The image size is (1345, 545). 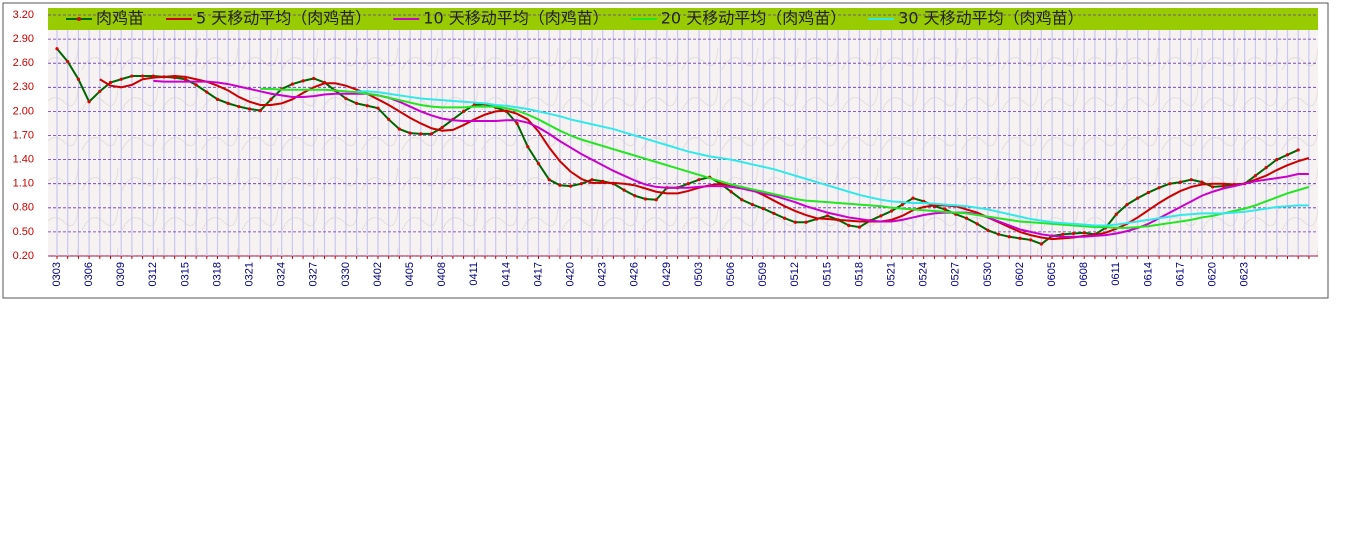 What do you see at coordinates (185, 274) in the screenshot?
I see `x-tick-label: 0315` at bounding box center [185, 274].